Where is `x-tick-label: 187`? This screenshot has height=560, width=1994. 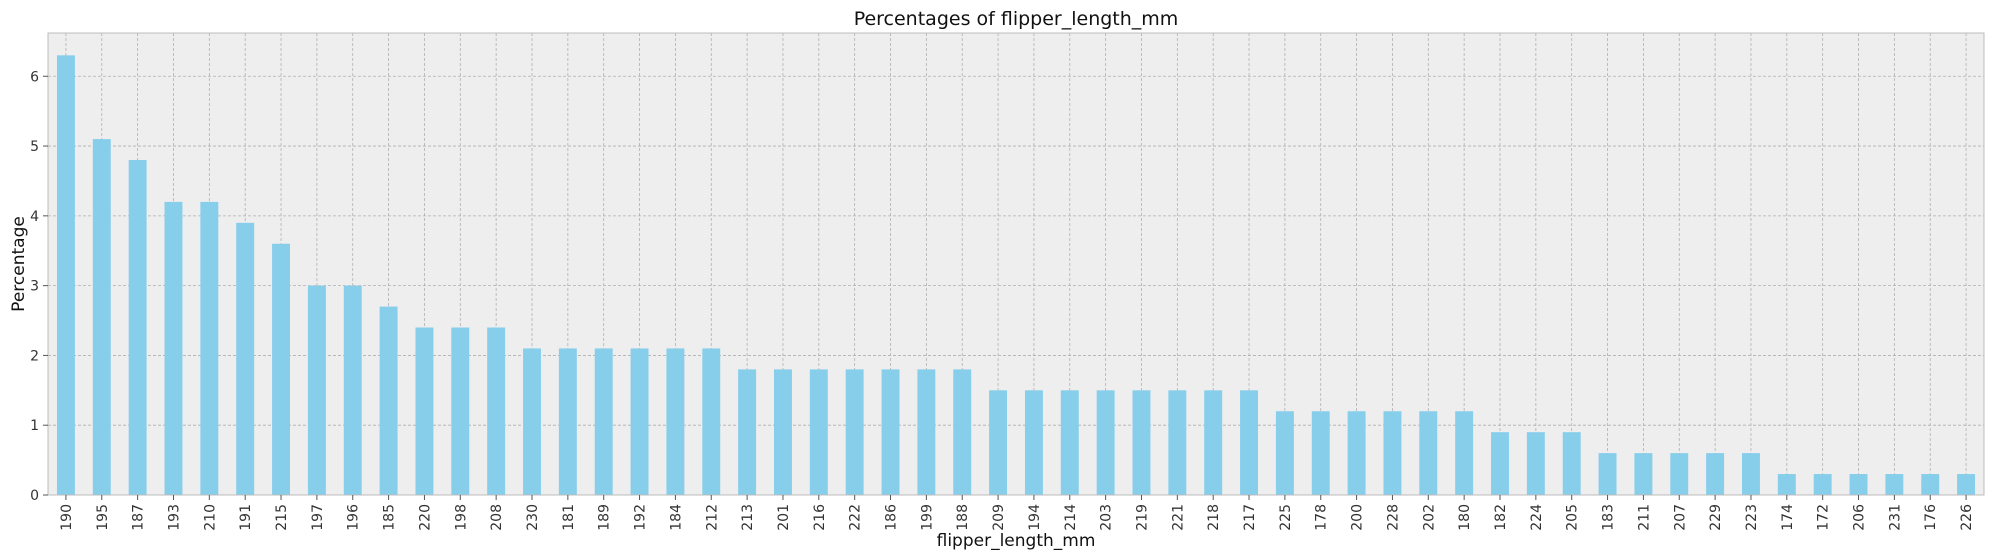
x-tick-label: 187 is located at coordinates (139, 517).